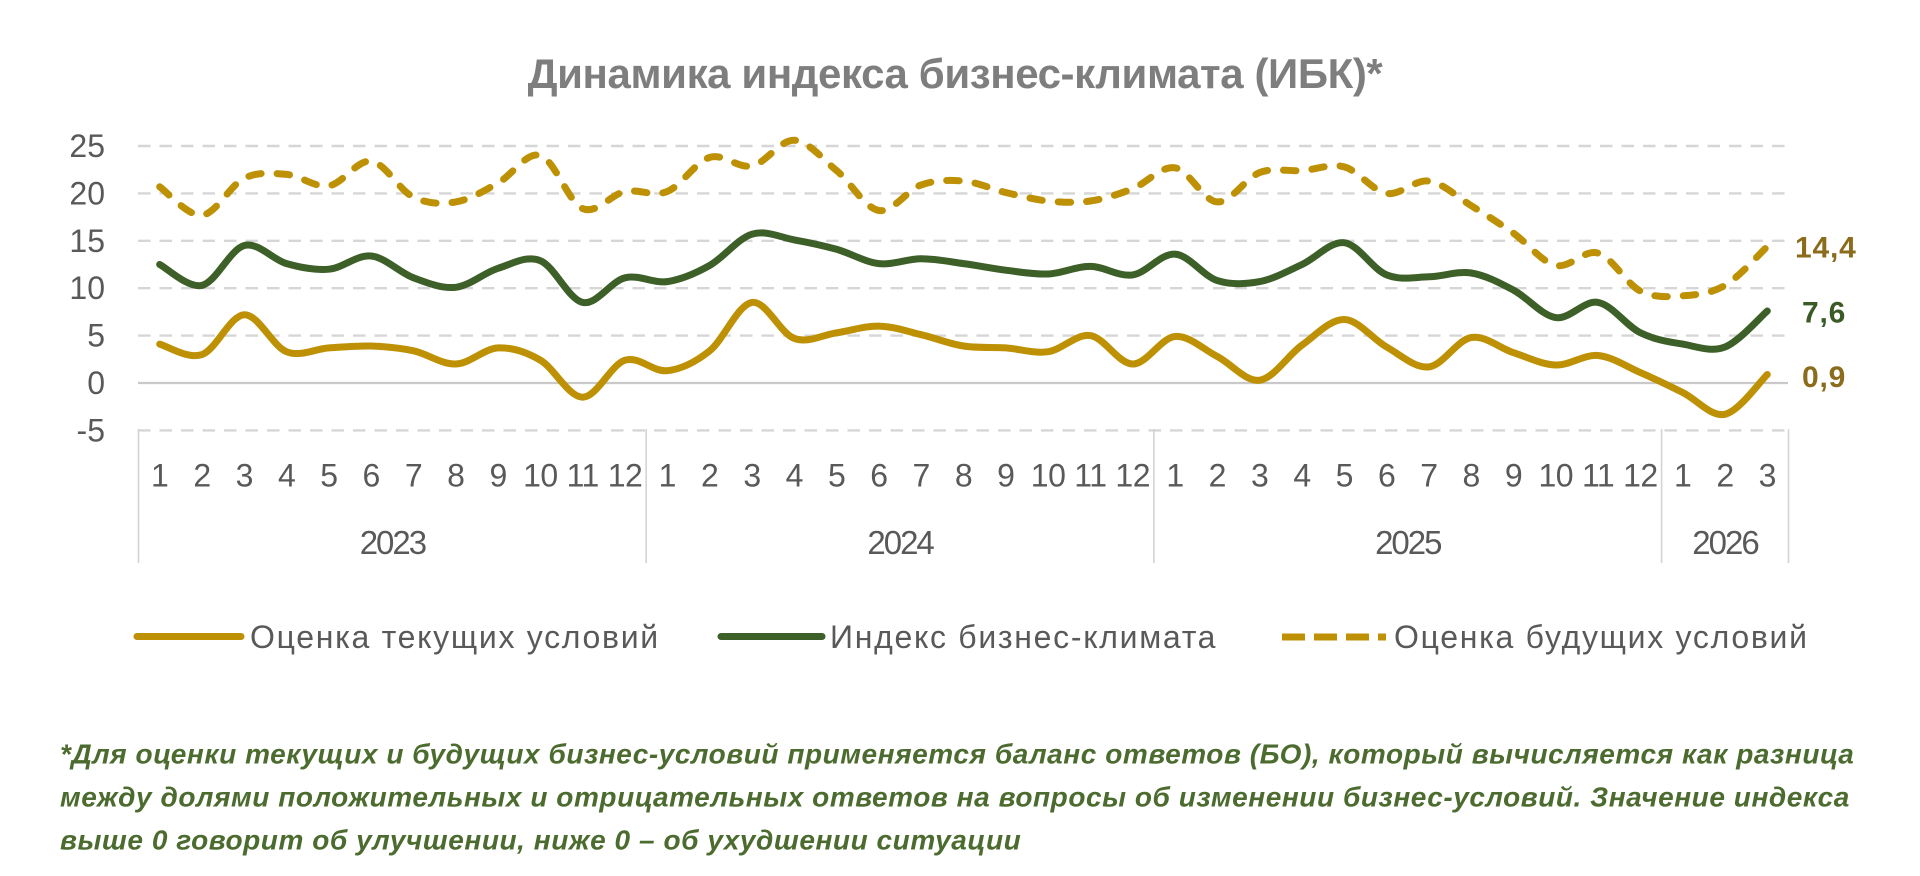 The image size is (1920, 876). I want to click on svg-text: 2023, so click(393, 542).